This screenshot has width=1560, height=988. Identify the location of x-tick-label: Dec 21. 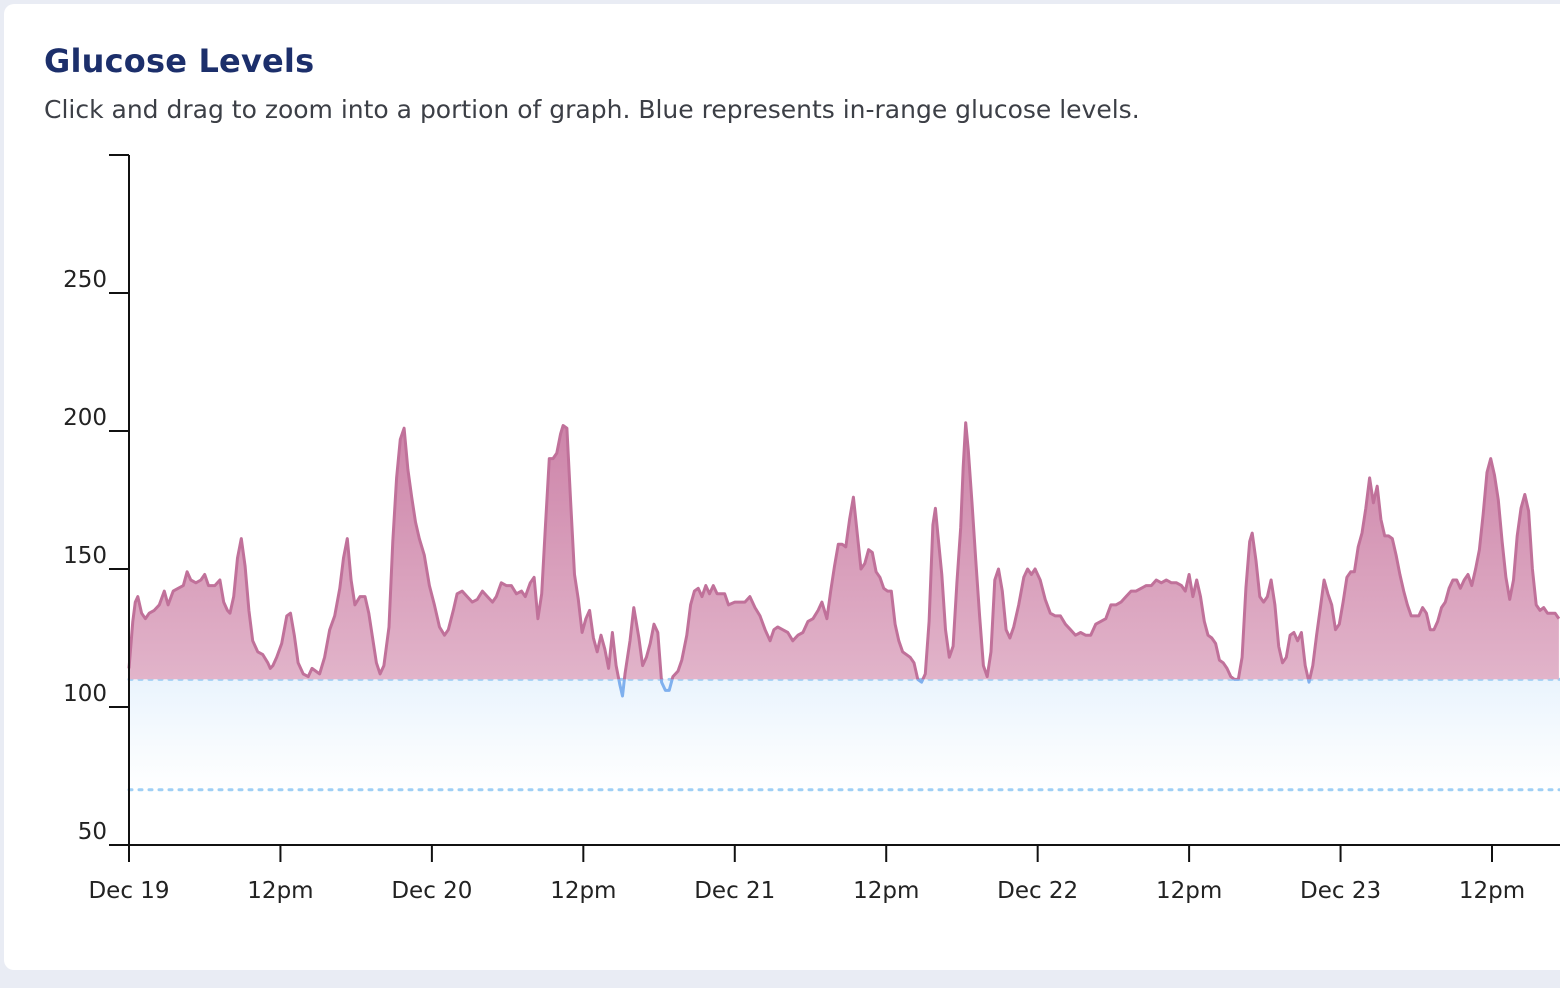
(734, 891).